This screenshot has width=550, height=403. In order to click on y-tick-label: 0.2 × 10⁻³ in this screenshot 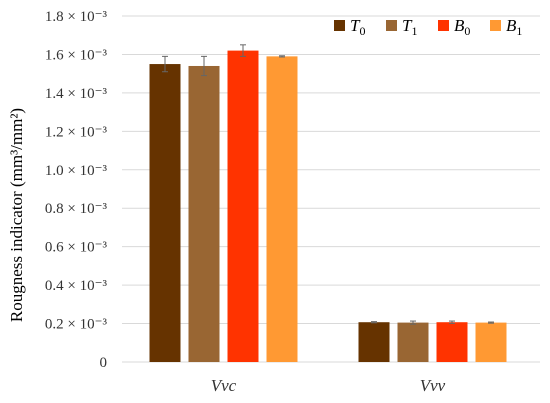, I will do `click(76, 325)`.